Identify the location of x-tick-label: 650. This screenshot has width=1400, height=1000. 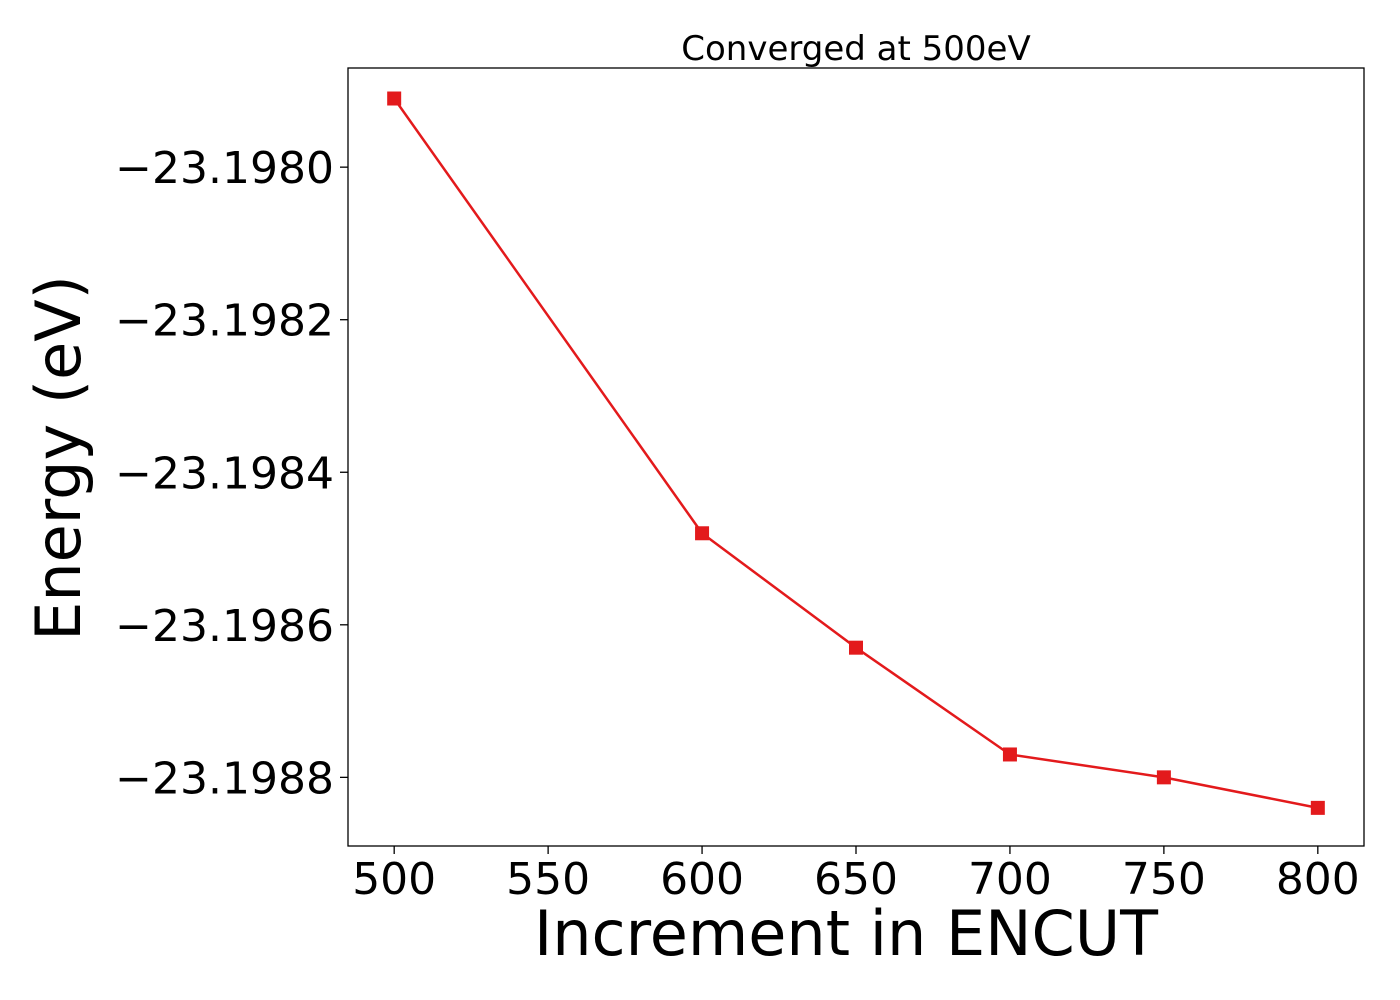
(856, 879).